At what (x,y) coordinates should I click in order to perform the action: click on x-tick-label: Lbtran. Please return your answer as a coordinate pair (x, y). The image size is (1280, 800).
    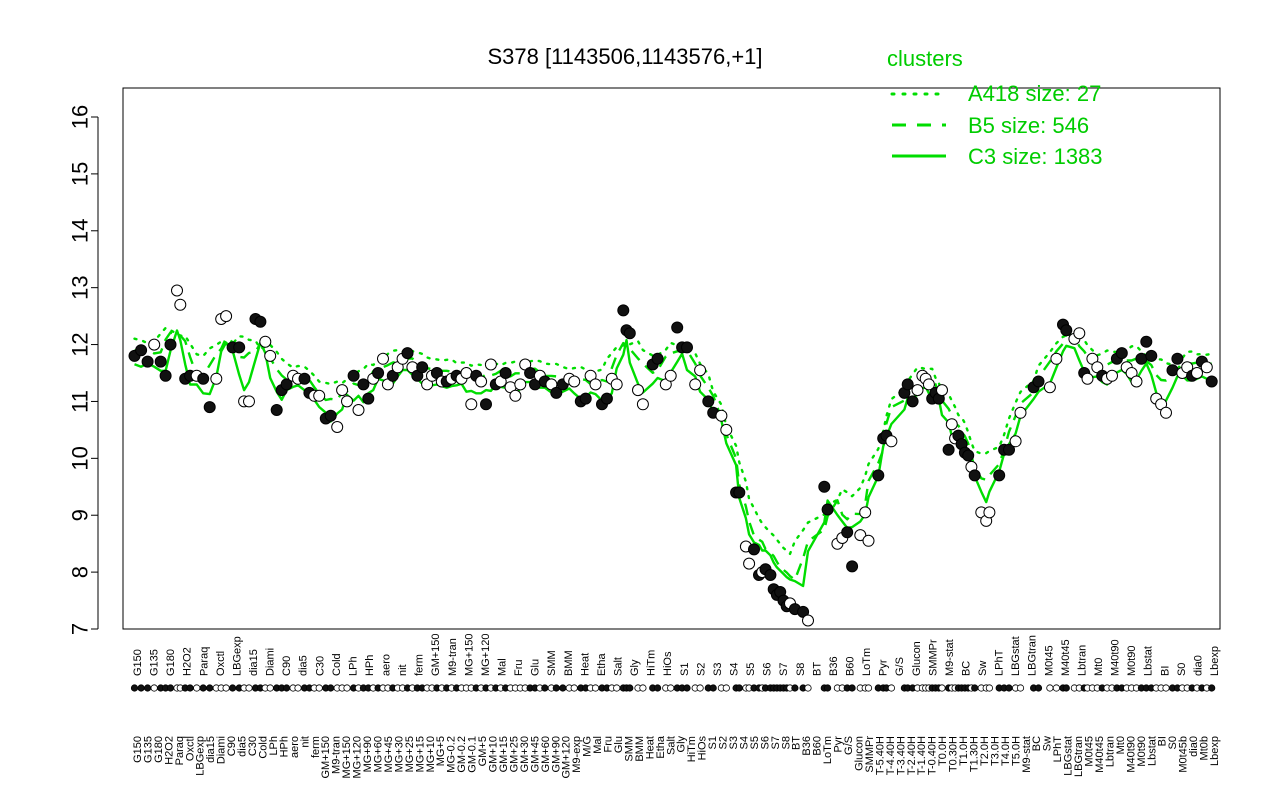
    Looking at the image, I should click on (1082, 660).